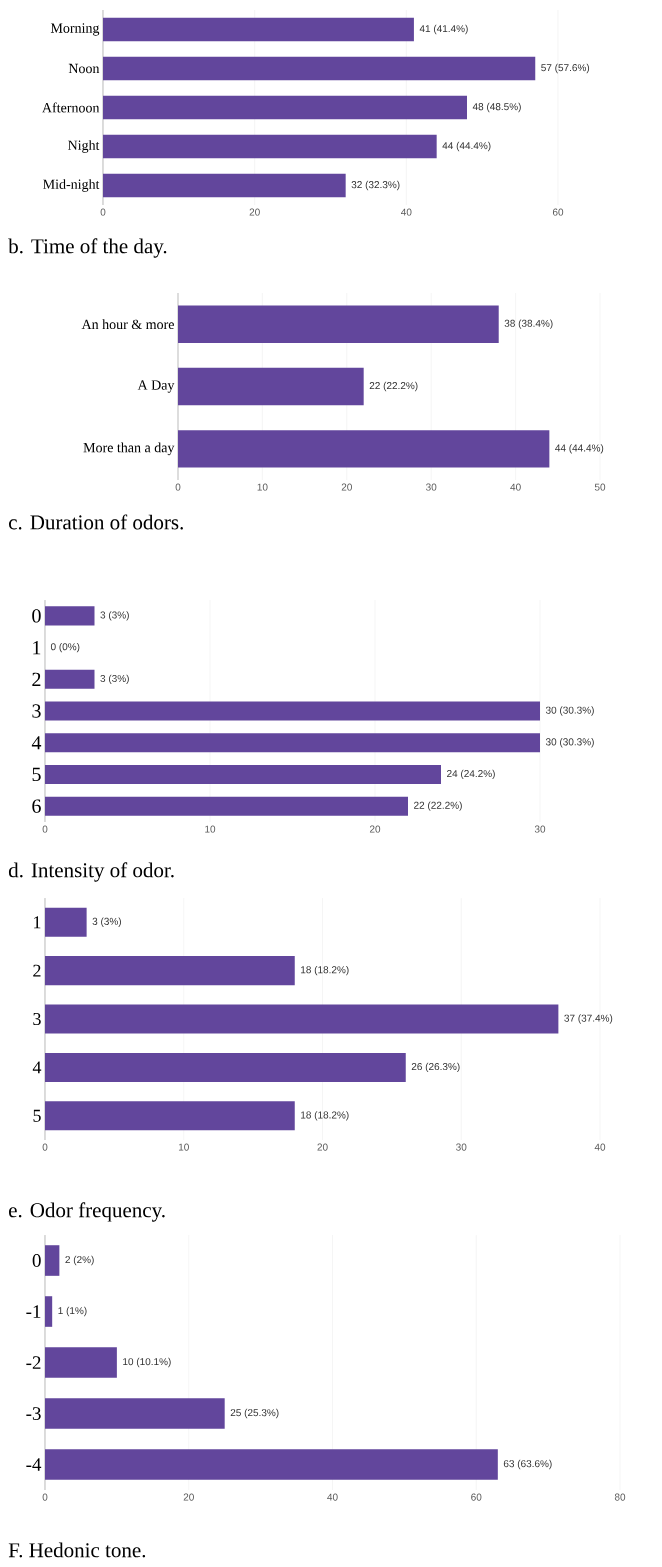 The image size is (662, 1567). What do you see at coordinates (72, 1311) in the screenshot?
I see `data-label: 1 (1%)` at bounding box center [72, 1311].